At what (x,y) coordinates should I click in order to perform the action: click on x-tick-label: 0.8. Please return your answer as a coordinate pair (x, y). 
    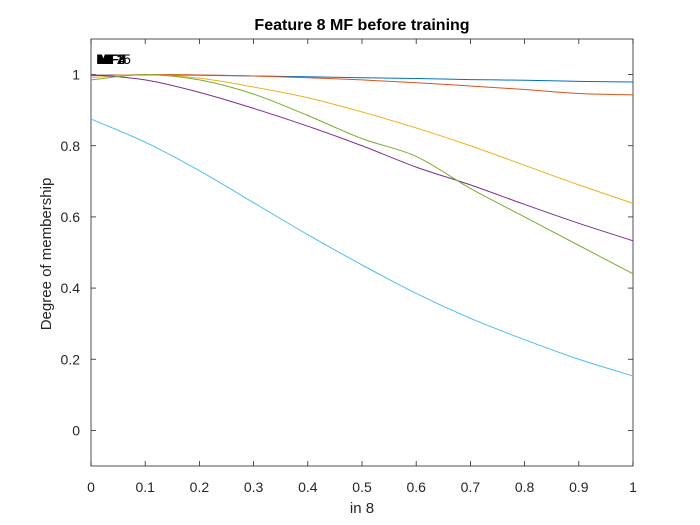
    Looking at the image, I should click on (525, 487).